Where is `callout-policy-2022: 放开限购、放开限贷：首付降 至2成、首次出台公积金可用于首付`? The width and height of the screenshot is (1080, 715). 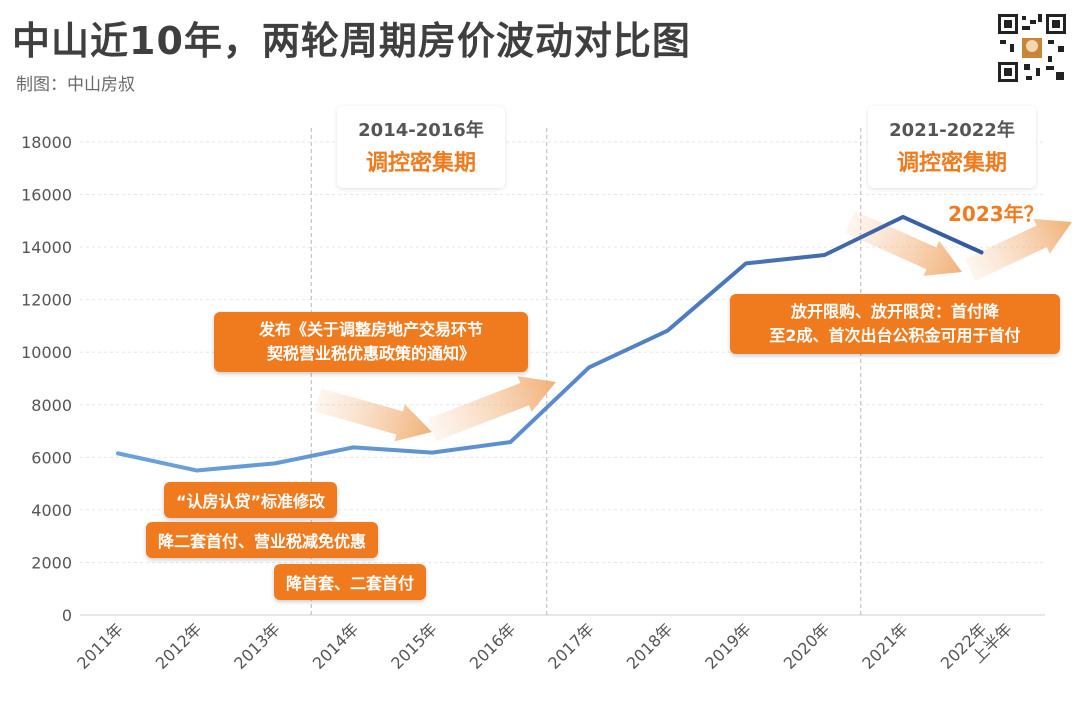
callout-policy-2022: 放开限购、放开限贷：首付降 至2成、首次出台公积金可用于首付 is located at coordinates (895, 324).